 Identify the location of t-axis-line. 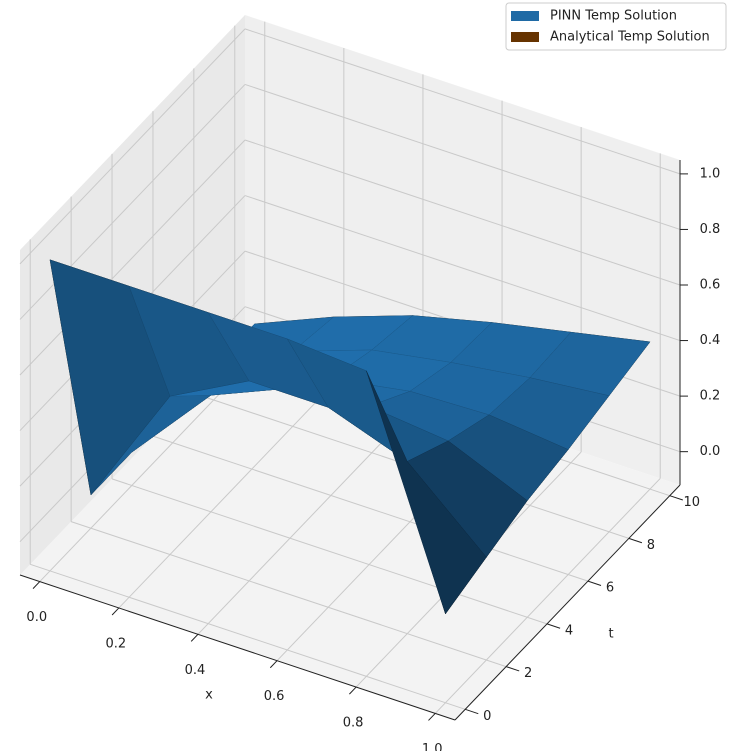
(567, 602).